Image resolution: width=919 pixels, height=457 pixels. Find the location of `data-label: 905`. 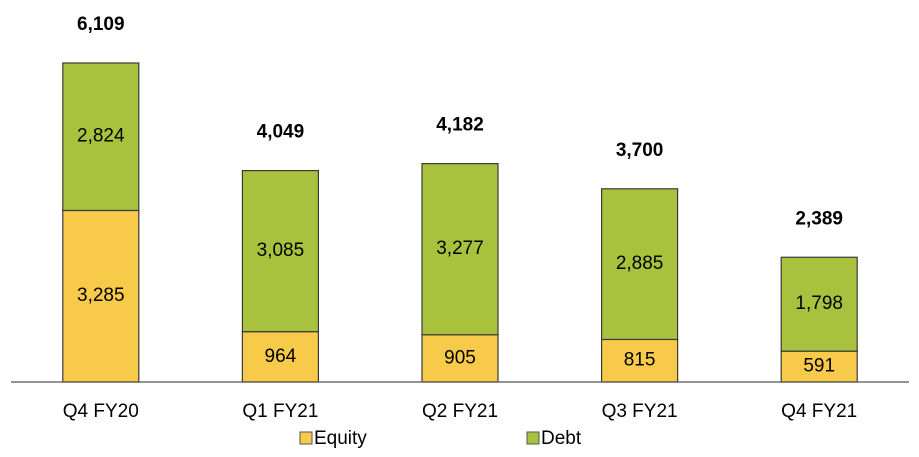

data-label: 905 is located at coordinates (460, 357).